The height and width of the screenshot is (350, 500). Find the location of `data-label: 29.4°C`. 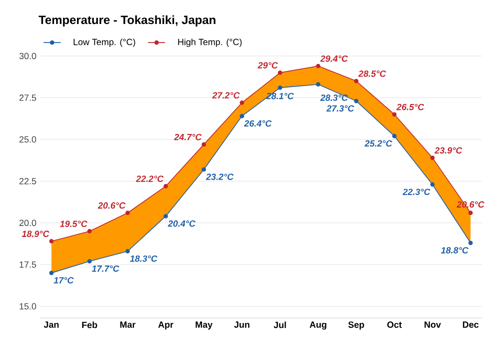

data-label: 29.4°C is located at coordinates (334, 58).